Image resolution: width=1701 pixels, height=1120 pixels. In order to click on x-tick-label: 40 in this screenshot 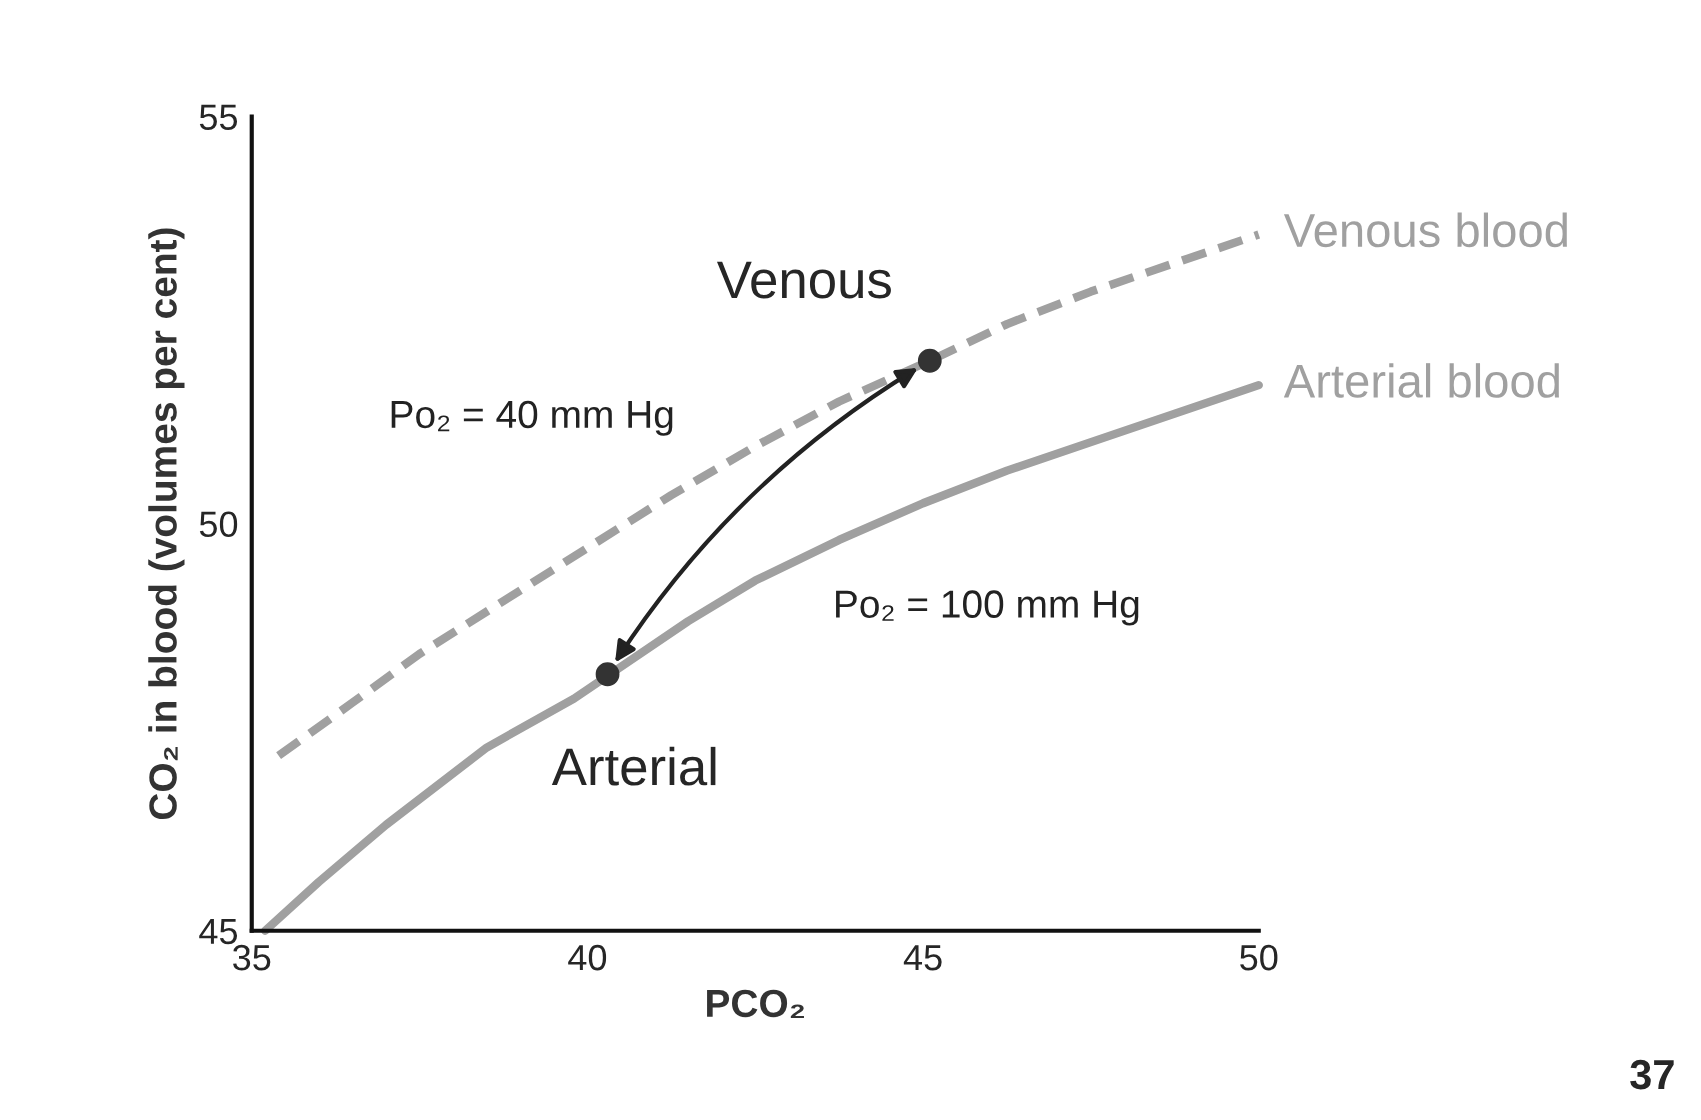, I will do `click(587, 957)`.